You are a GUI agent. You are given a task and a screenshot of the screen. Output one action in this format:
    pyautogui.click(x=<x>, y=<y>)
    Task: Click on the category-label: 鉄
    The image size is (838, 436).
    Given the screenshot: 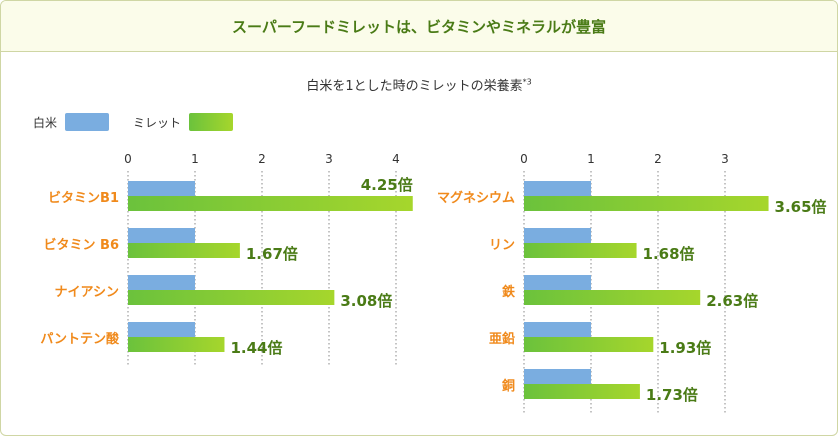 What is the action you would take?
    pyautogui.click(x=508, y=292)
    